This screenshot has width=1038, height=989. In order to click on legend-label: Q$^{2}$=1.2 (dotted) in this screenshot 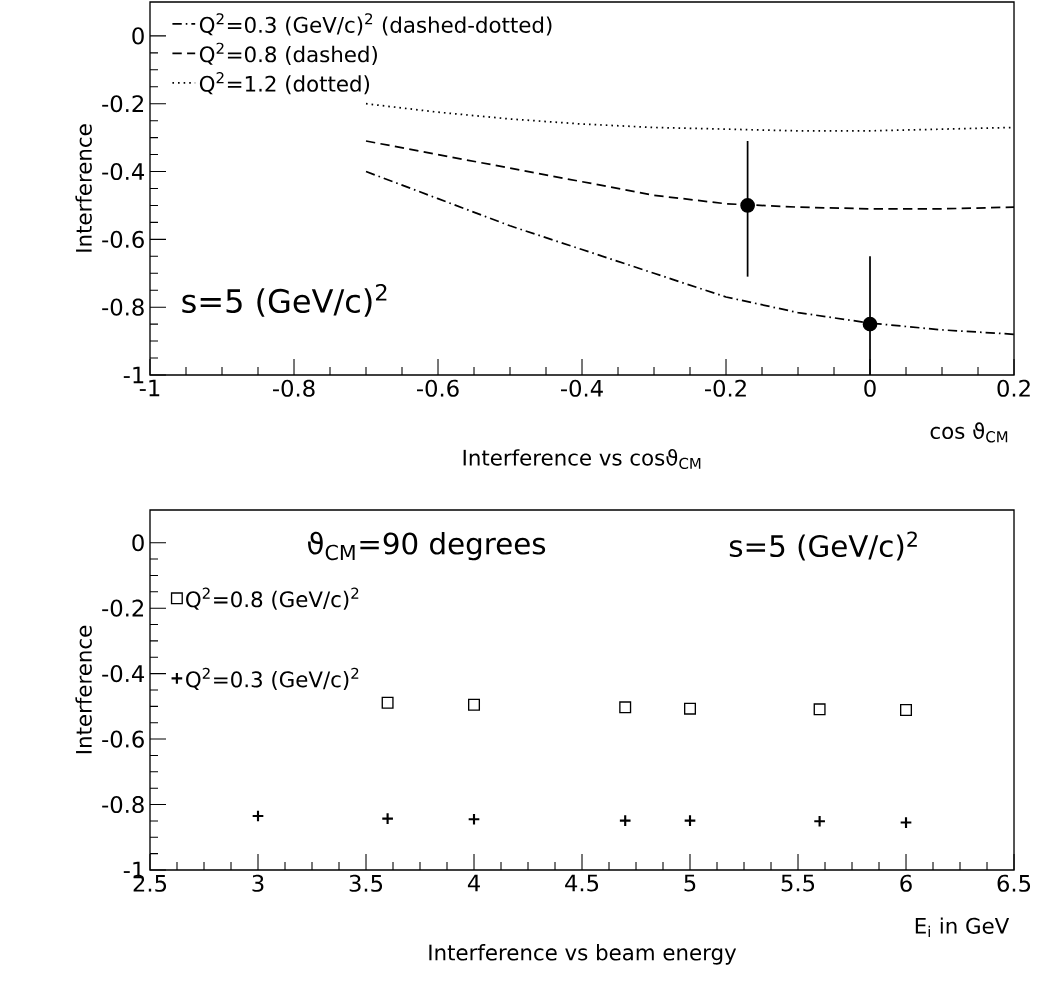, I will do `click(284, 83)`.